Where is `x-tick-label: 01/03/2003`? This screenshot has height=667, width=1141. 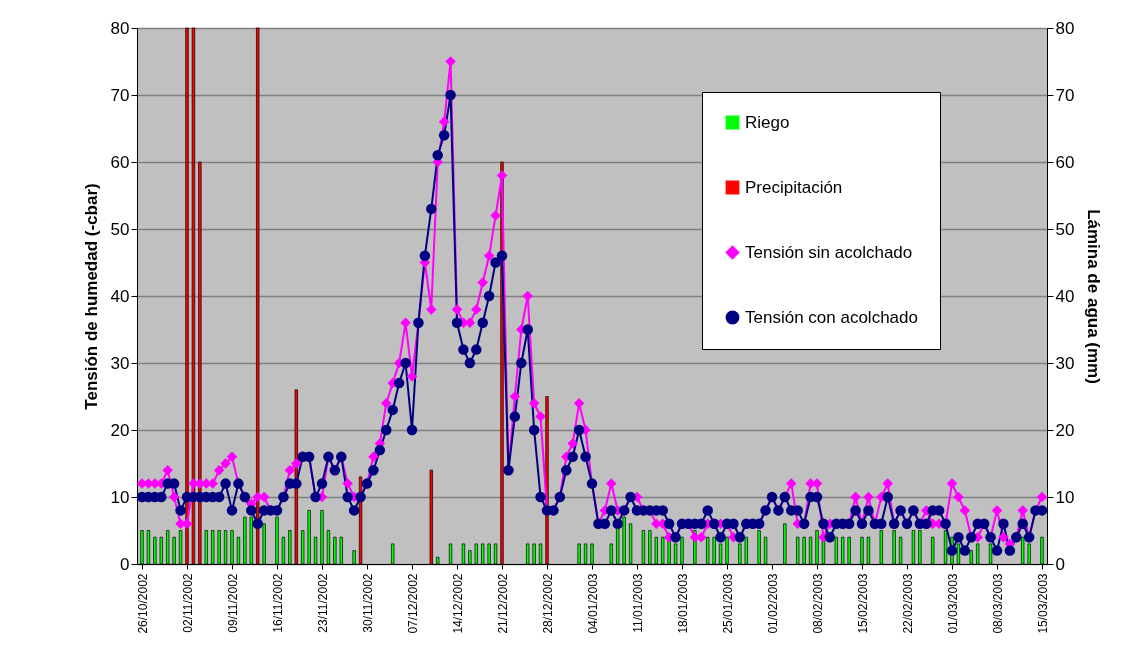 x-tick-label: 01/03/2003 is located at coordinates (952, 603).